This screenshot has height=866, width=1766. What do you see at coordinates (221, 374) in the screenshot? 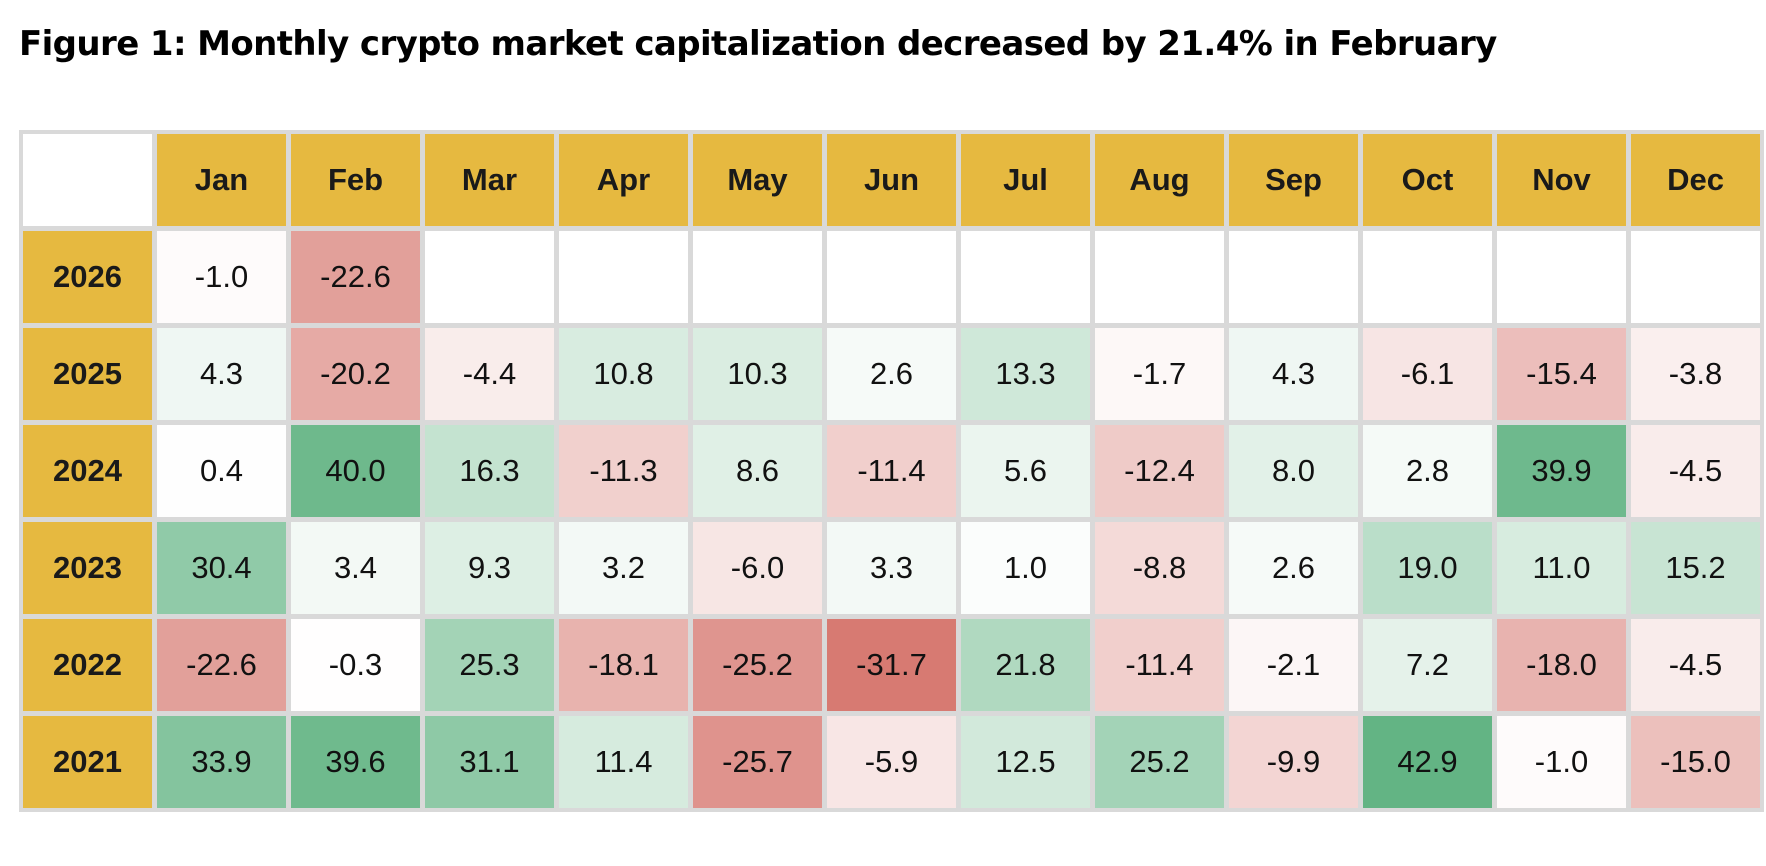
I see `heatmap-cell-2025-jan: 4.3` at bounding box center [221, 374].